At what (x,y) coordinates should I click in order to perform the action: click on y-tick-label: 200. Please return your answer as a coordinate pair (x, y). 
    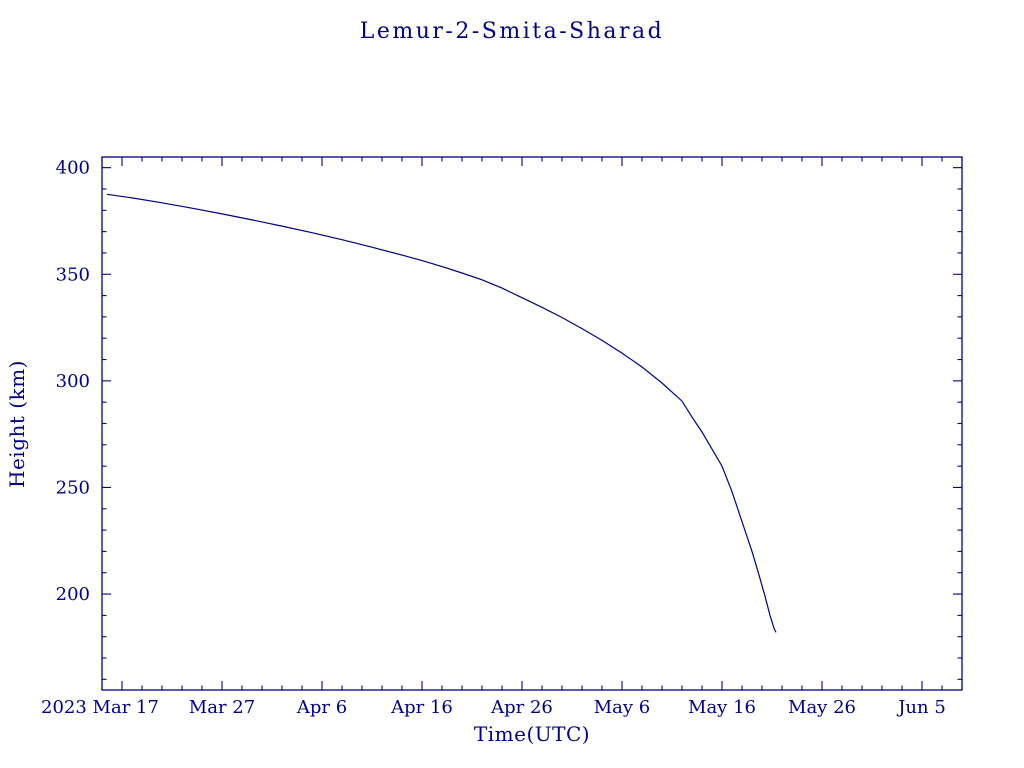
    Looking at the image, I should click on (73, 594).